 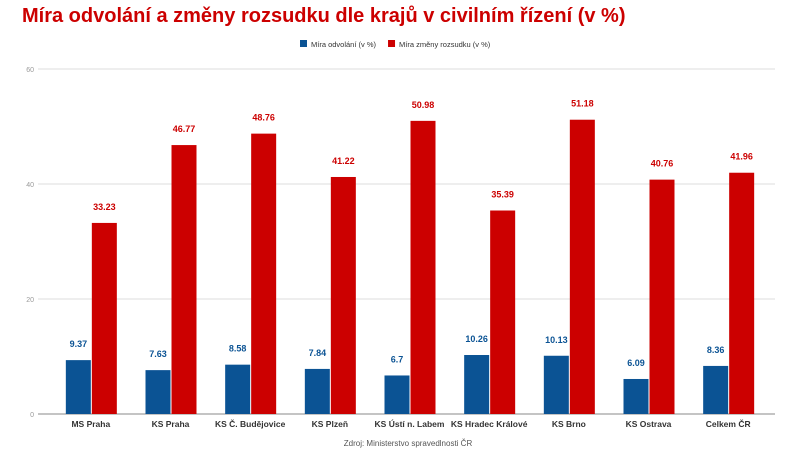 What do you see at coordinates (171, 424) in the screenshot?
I see `x-tick-label: KS Praha` at bounding box center [171, 424].